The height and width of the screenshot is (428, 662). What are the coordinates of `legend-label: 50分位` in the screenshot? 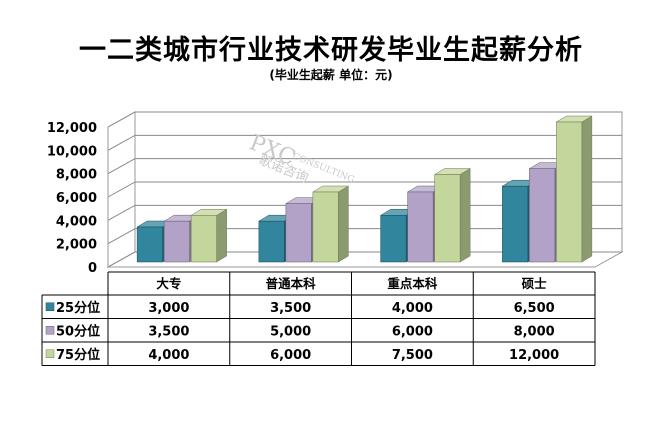 It's located at (78, 331).